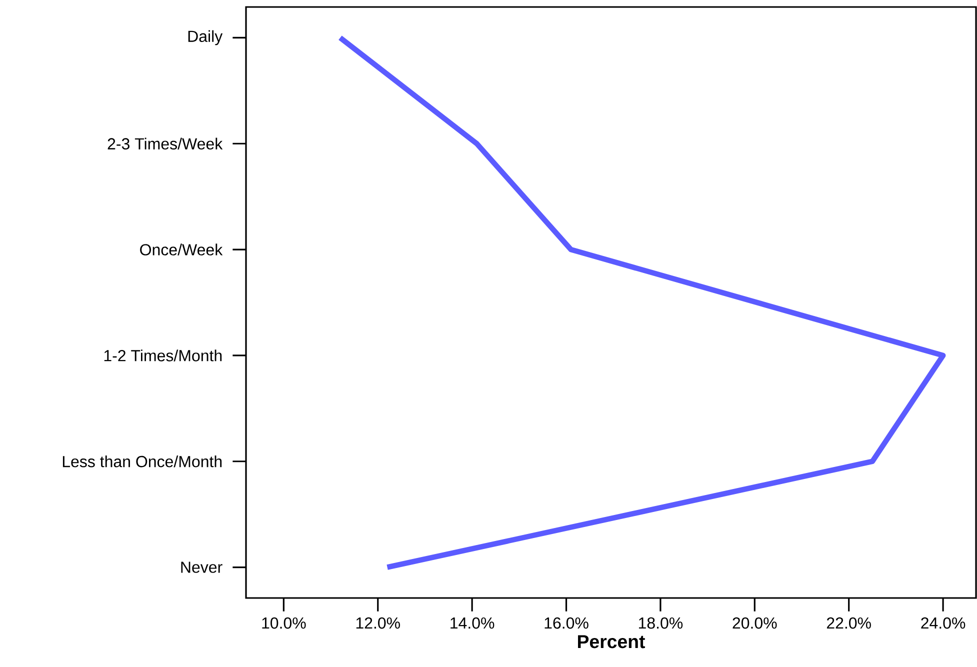  Describe the element at coordinates (848, 623) in the screenshot. I see `x-tick-label: 22.0%` at that location.